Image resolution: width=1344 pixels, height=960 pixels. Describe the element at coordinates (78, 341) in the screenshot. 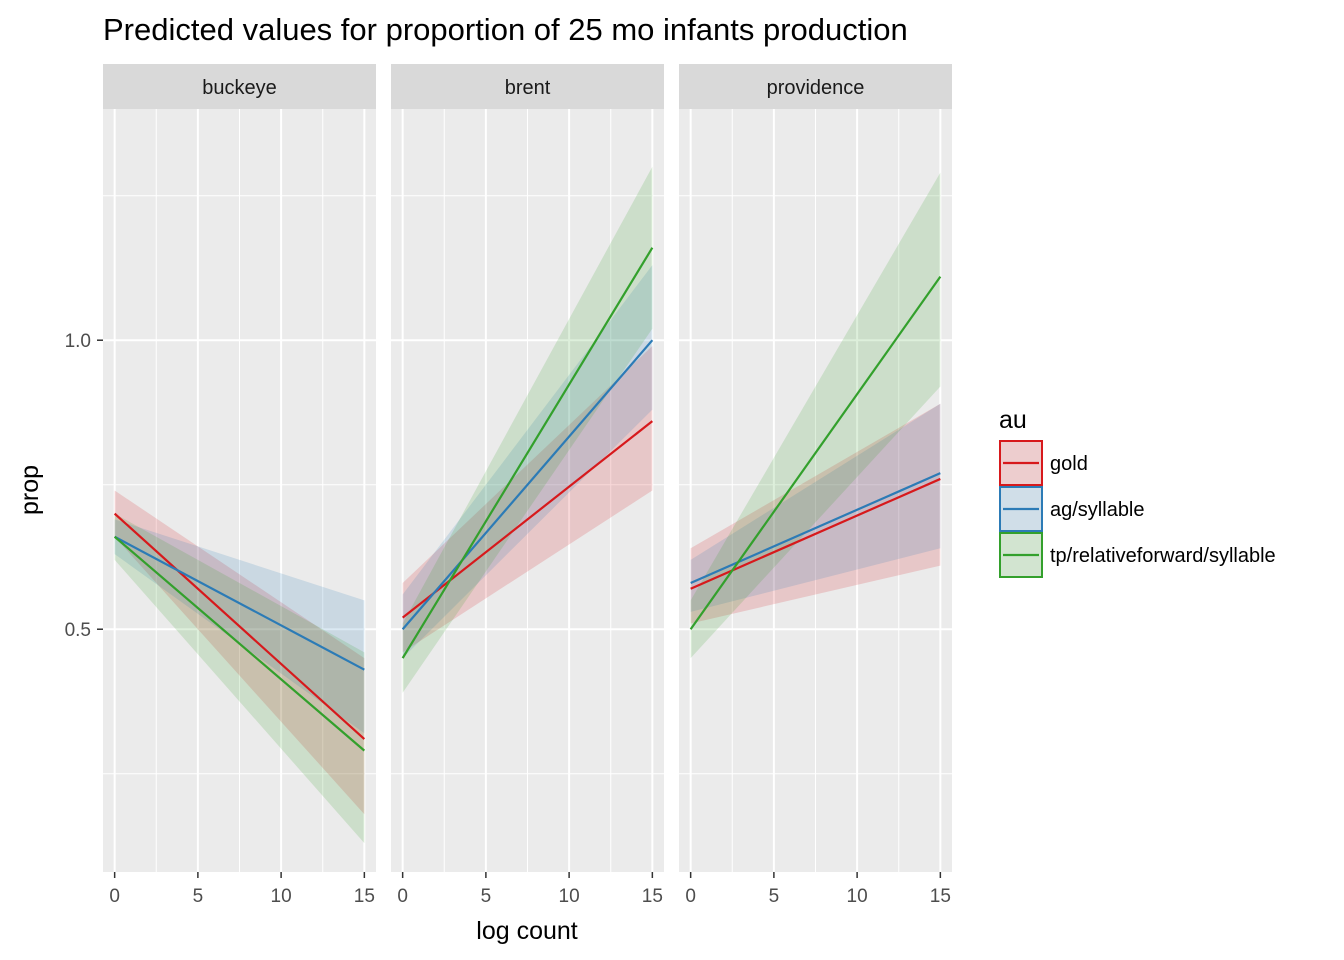

I see `y-tick-label: 1.0` at that location.